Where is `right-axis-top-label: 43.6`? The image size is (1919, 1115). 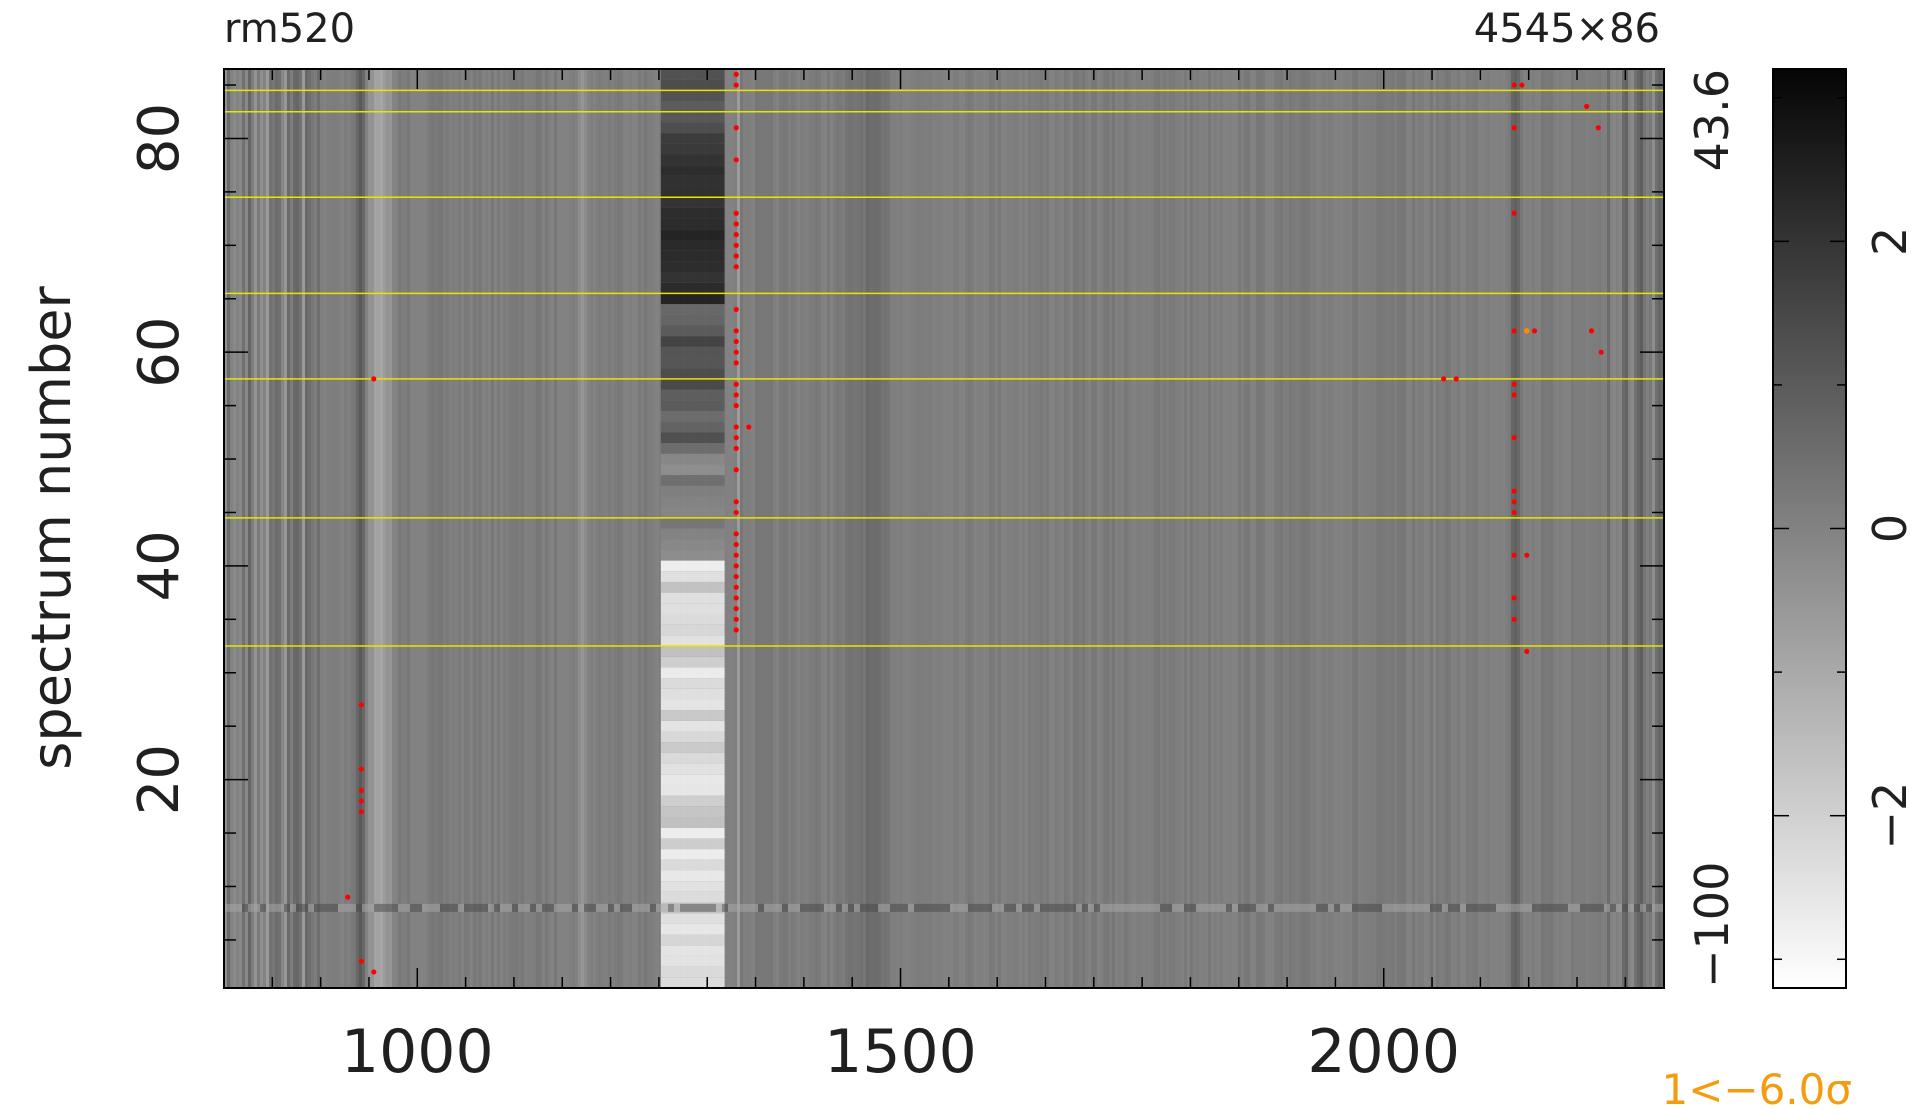 right-axis-top-label: 43.6 is located at coordinates (1712, 120).